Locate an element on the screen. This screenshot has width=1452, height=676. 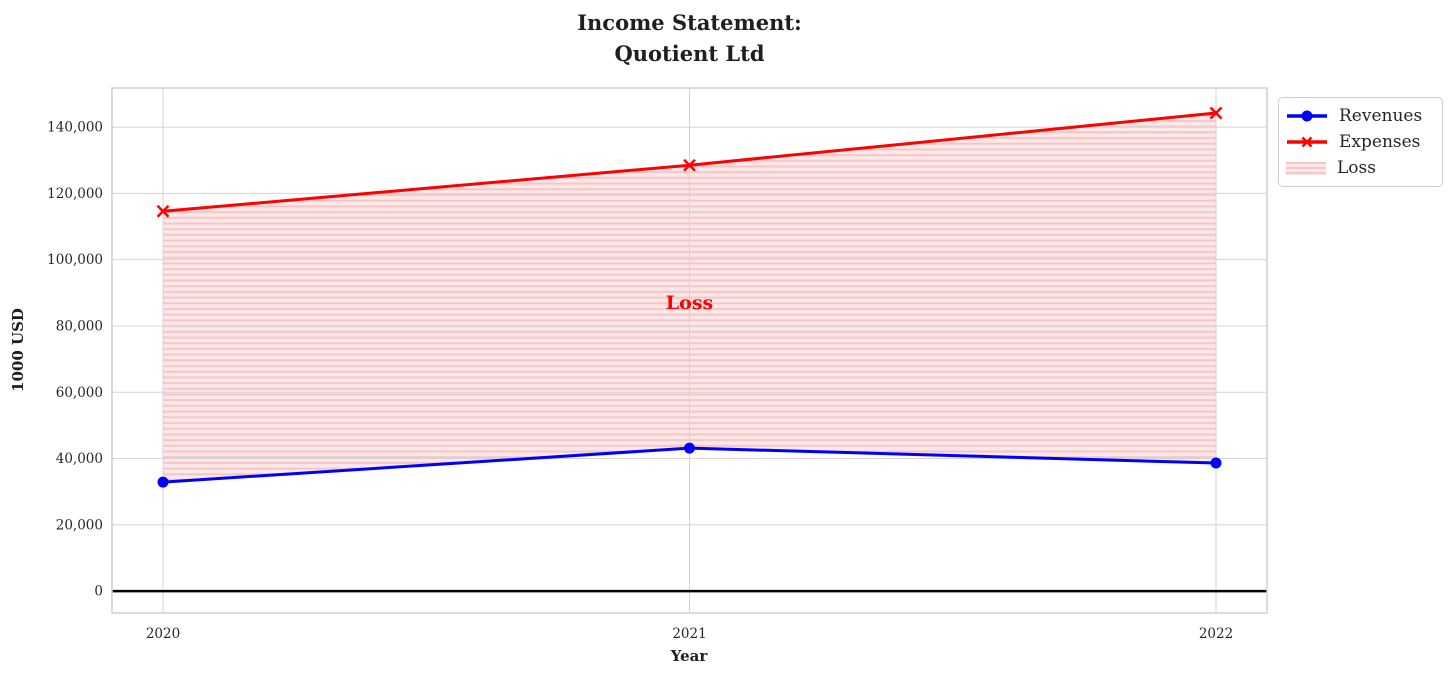
revenues-line-swatch-icon is located at coordinates (1307, 116).